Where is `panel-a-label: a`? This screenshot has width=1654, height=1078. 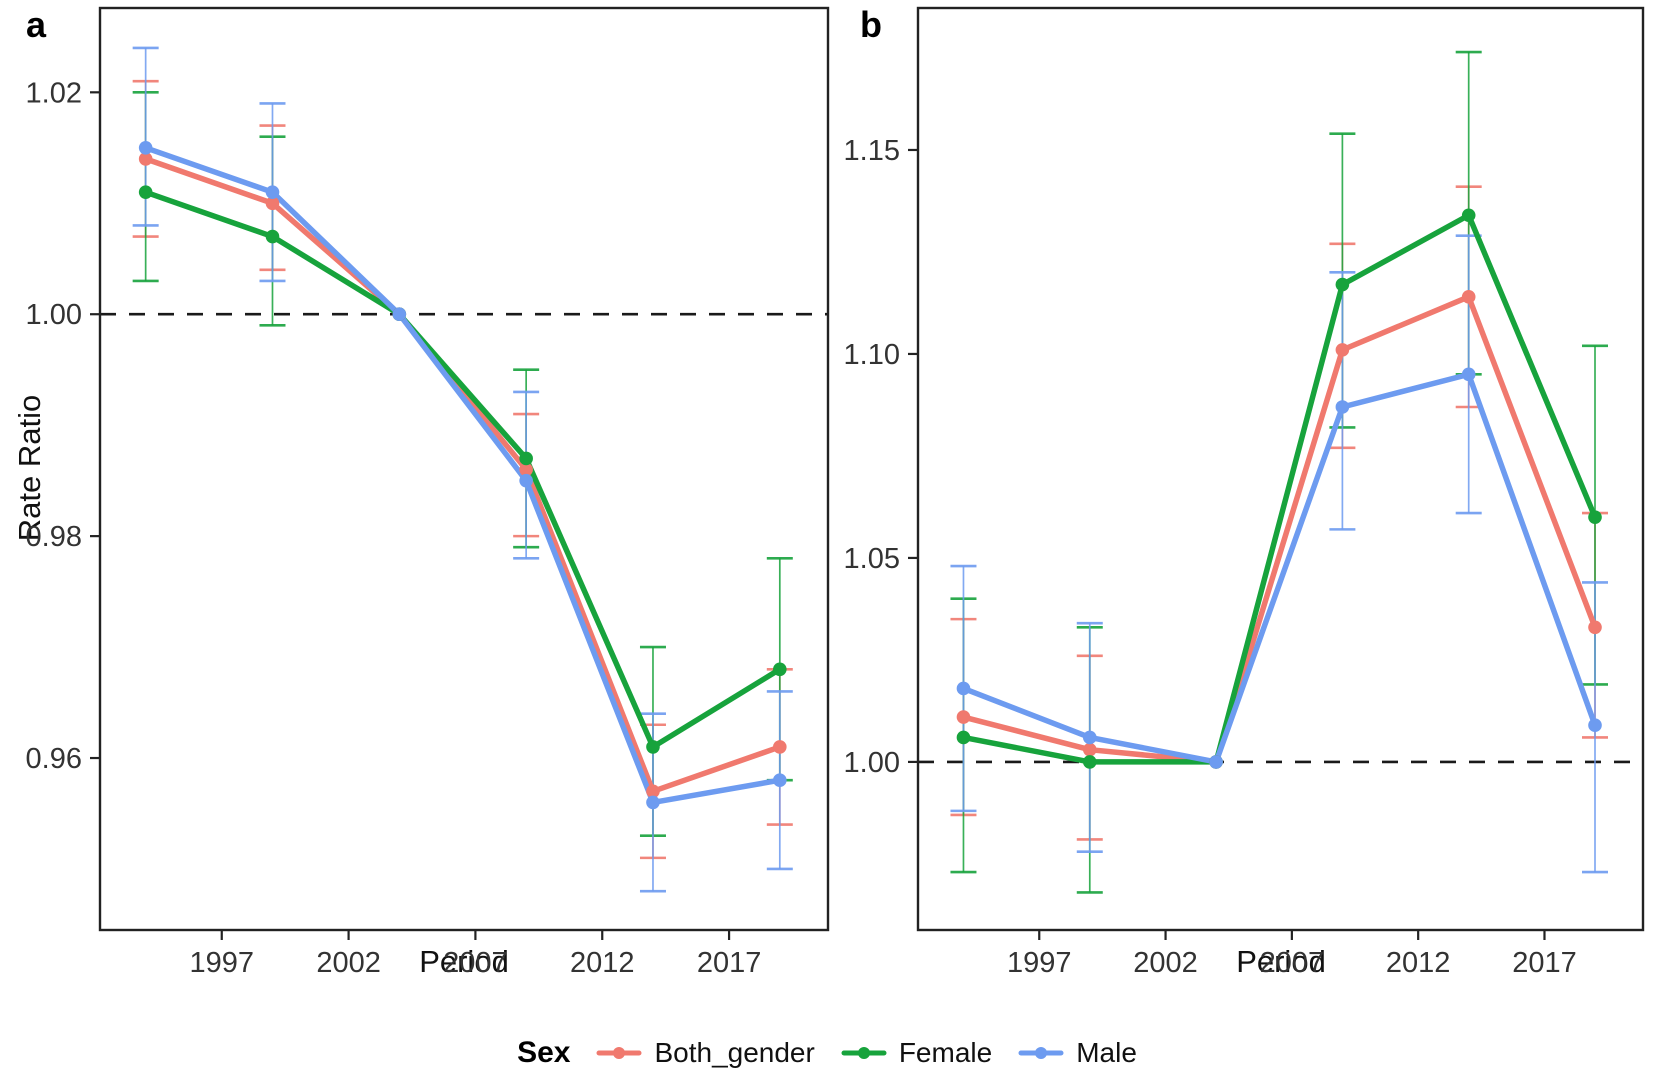
panel-a-label: a is located at coordinates (36, 24).